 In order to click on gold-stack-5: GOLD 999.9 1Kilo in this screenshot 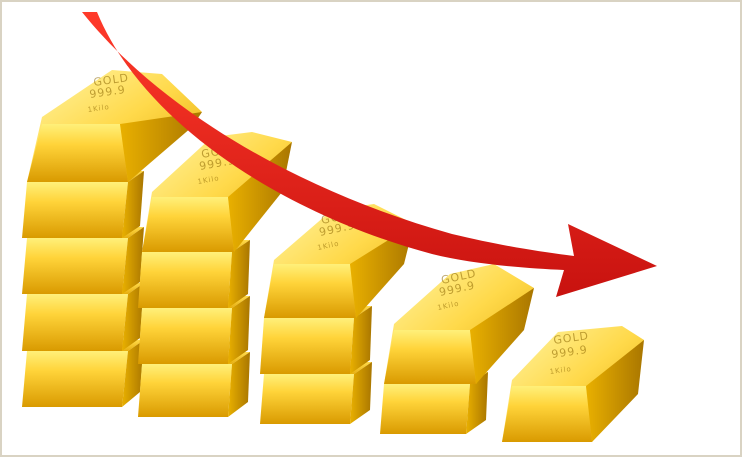, I will do `click(573, 384)`.